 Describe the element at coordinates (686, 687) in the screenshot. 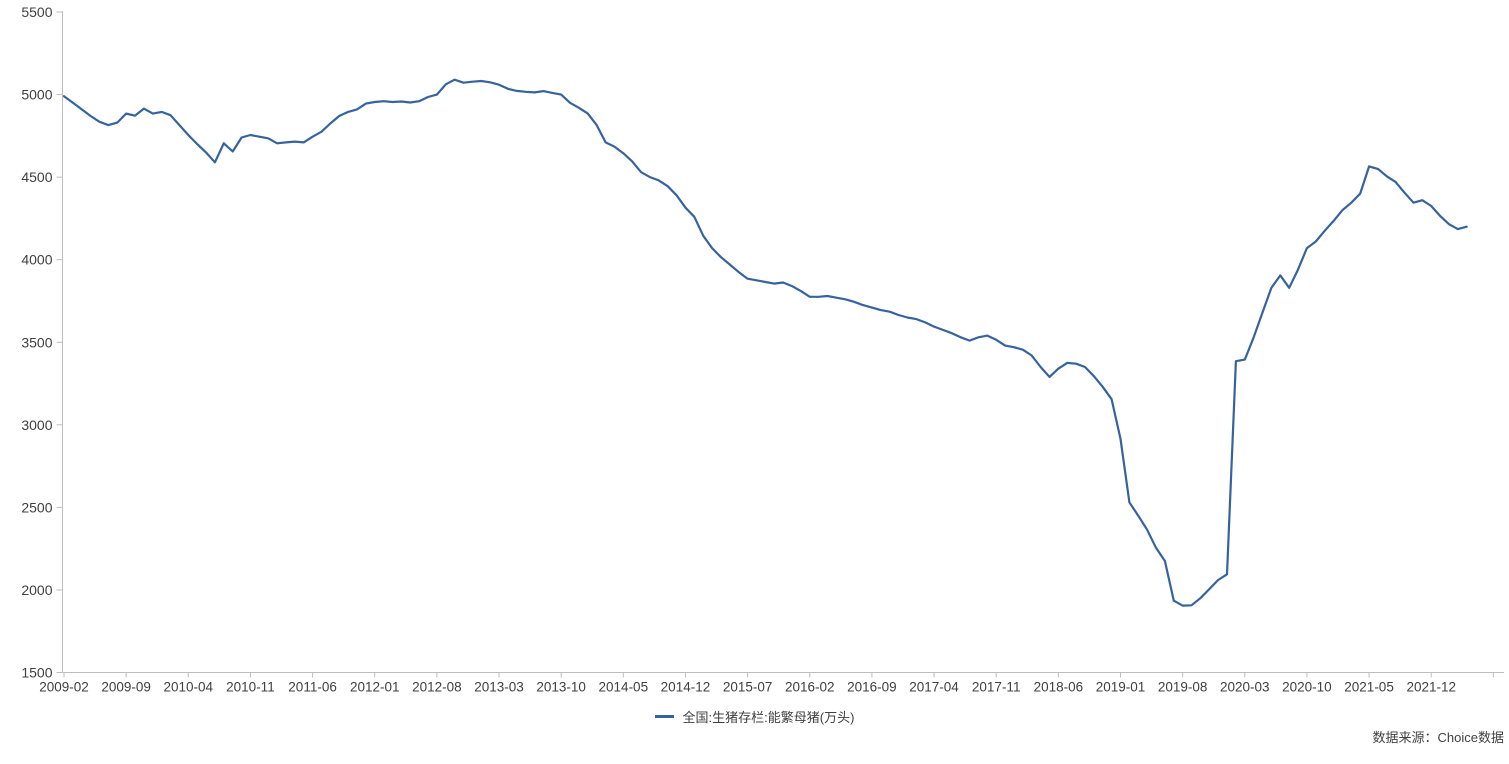

I see `x-axis-label: 2014-12` at that location.